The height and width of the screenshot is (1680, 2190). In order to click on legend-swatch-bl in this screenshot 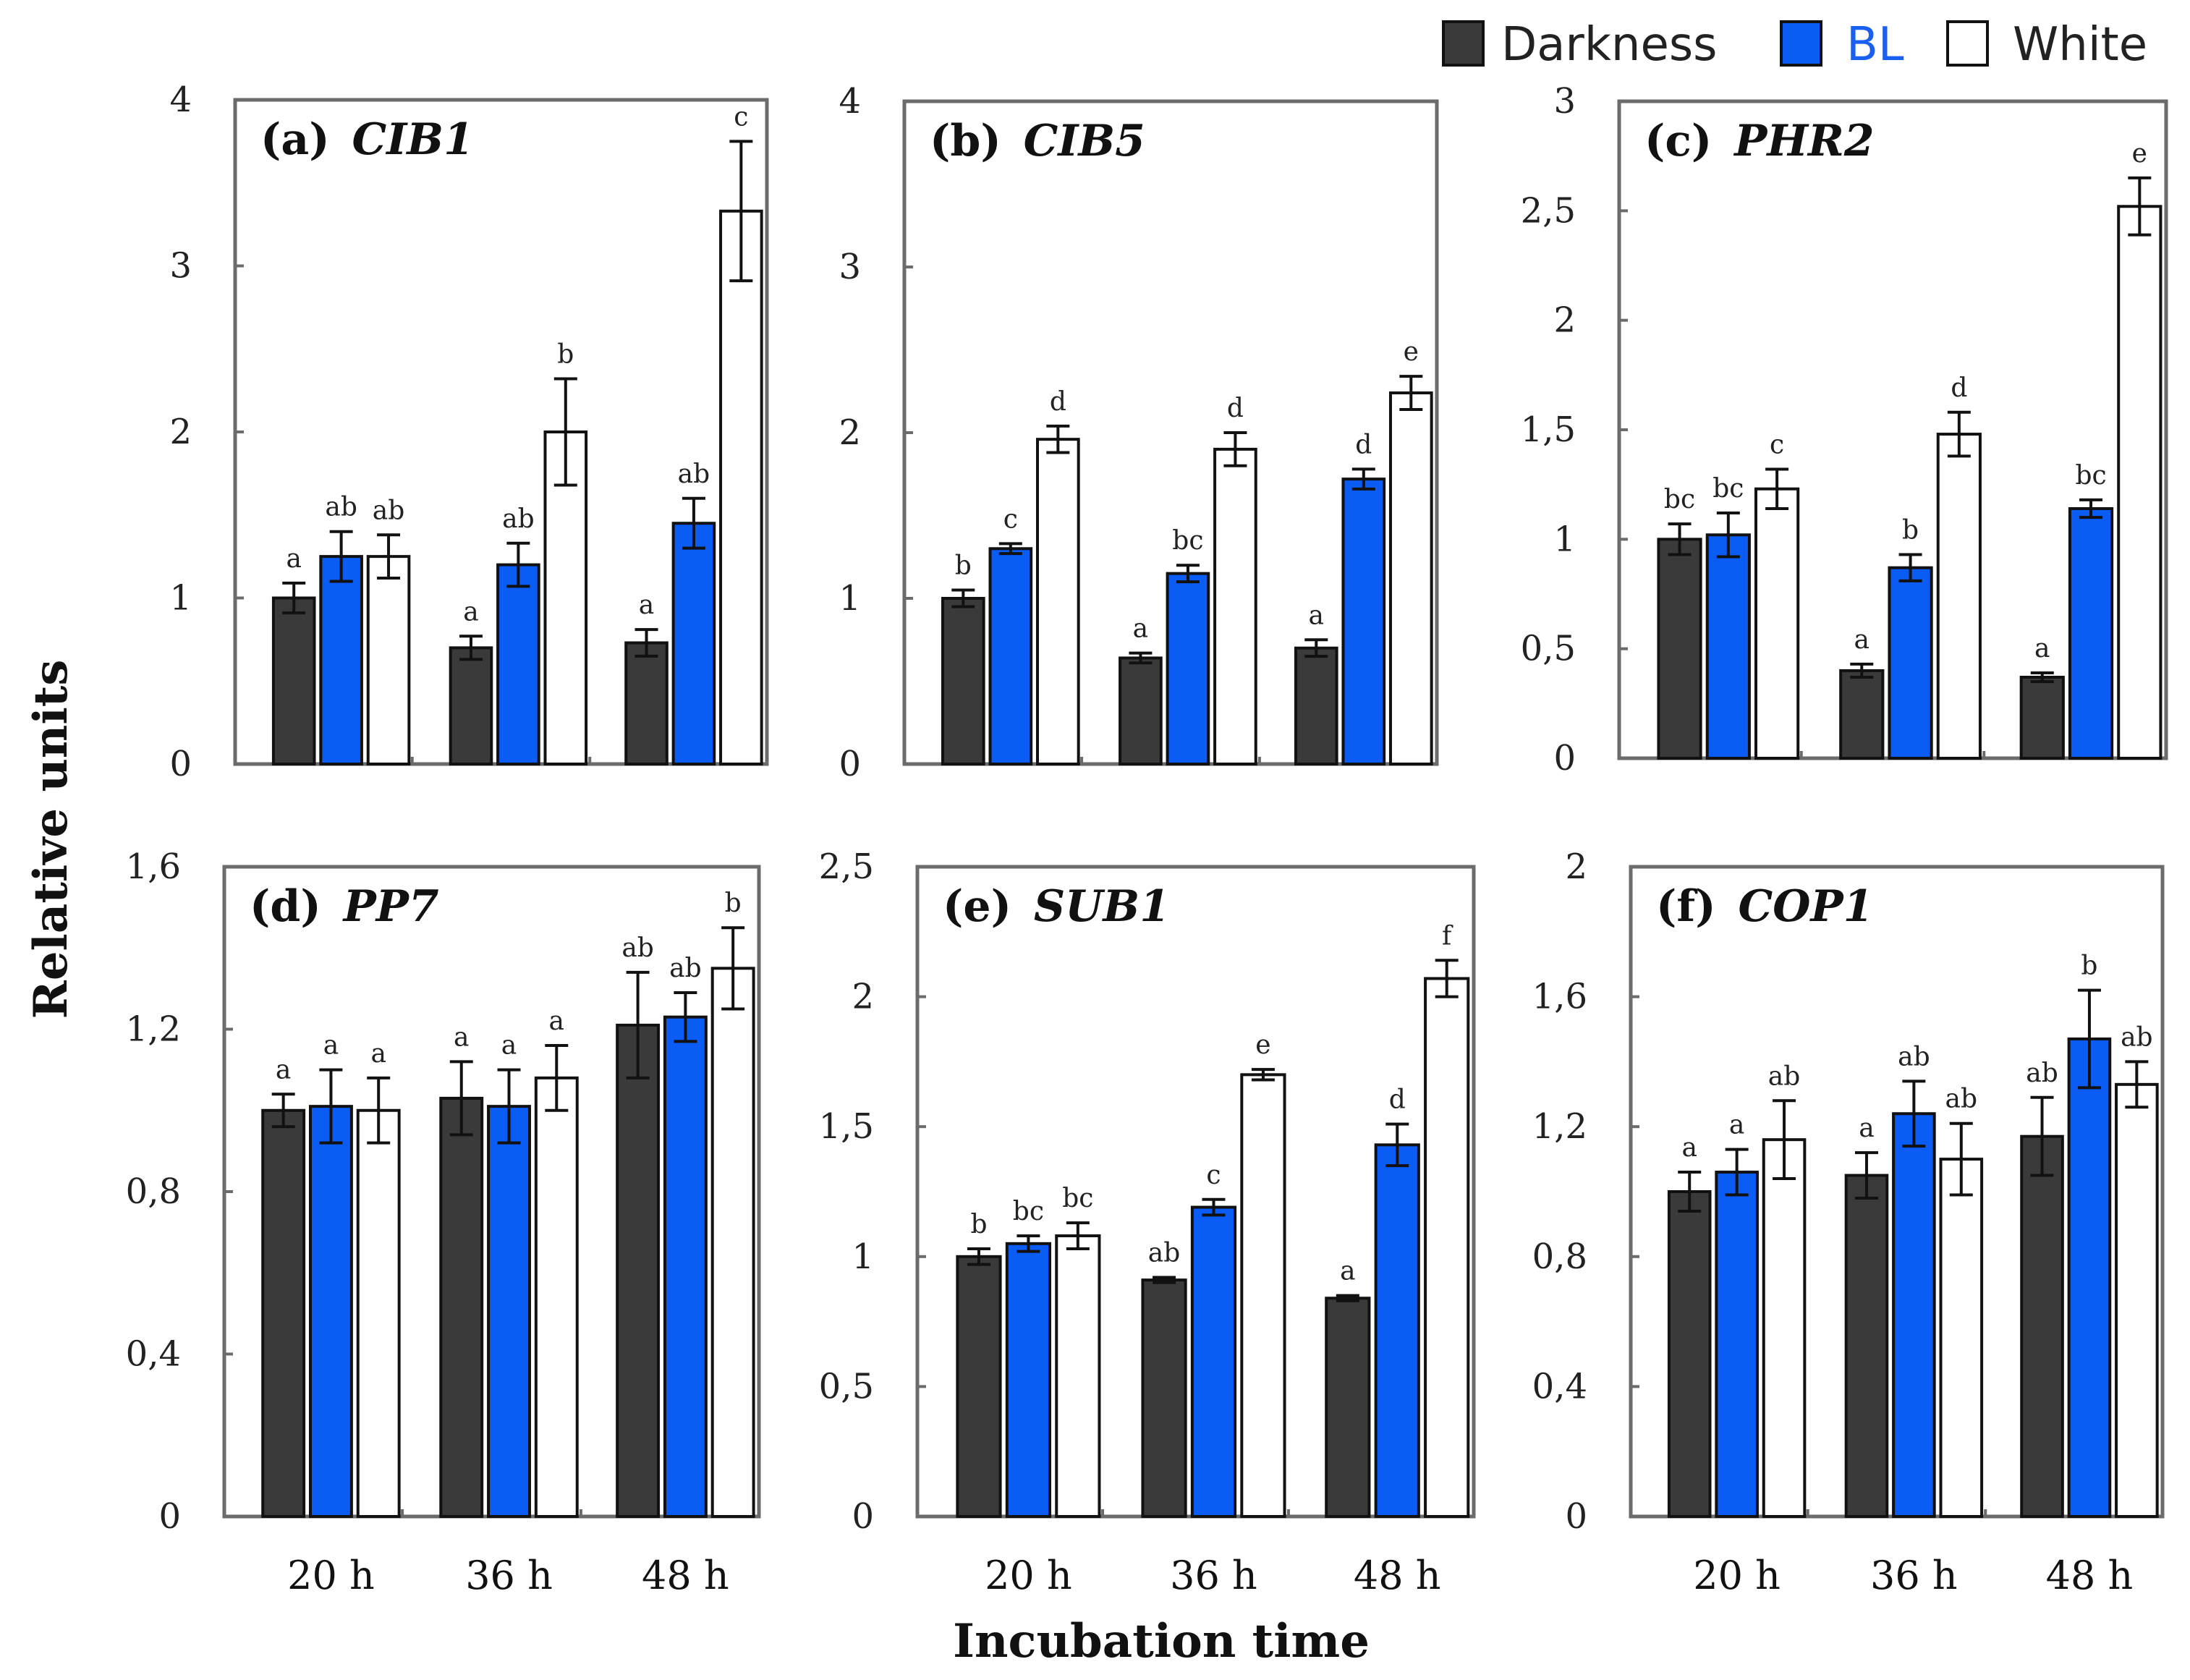, I will do `click(1801, 43)`.